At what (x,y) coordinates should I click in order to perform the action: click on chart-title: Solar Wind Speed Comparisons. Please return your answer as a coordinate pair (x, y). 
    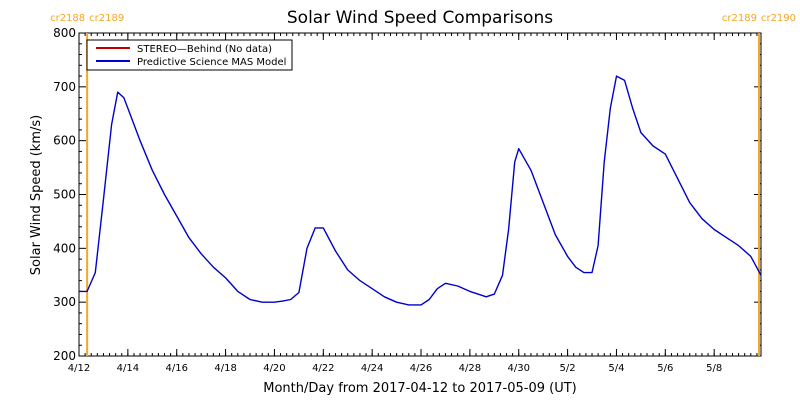
    Looking at the image, I should click on (420, 18).